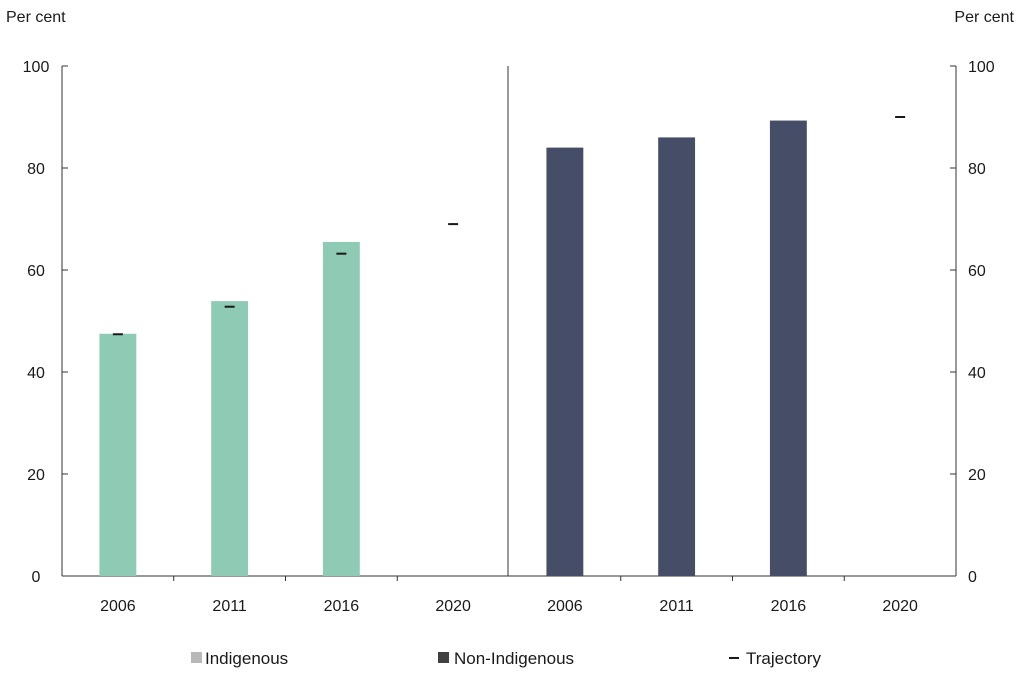  What do you see at coordinates (453, 224) in the screenshot?
I see `trajectory-marker-indigenous-2020` at bounding box center [453, 224].